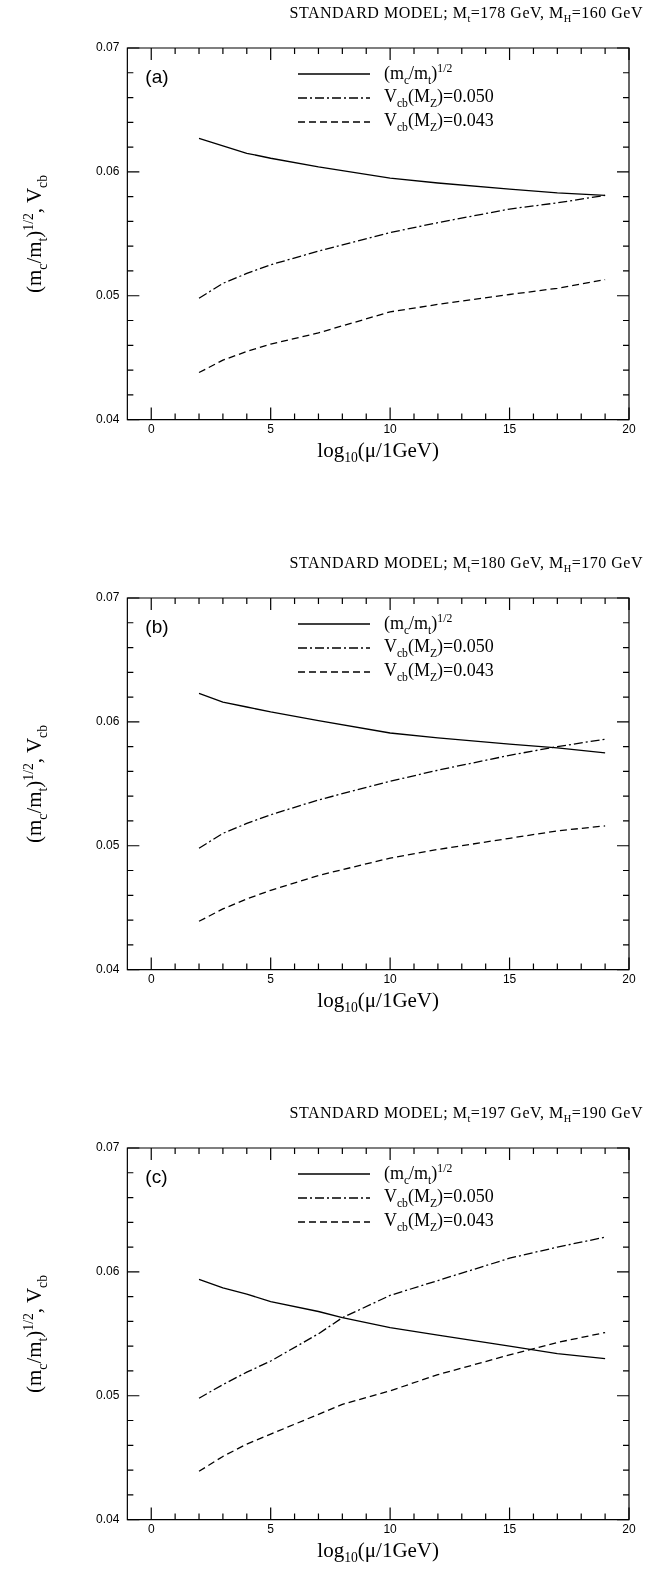 This screenshot has height=1570, width=651. I want to click on chart-title: STANDARD MODEL; M$_{t}$=178 GeV, M$_{H}$=160 GeV, so click(466, 14).